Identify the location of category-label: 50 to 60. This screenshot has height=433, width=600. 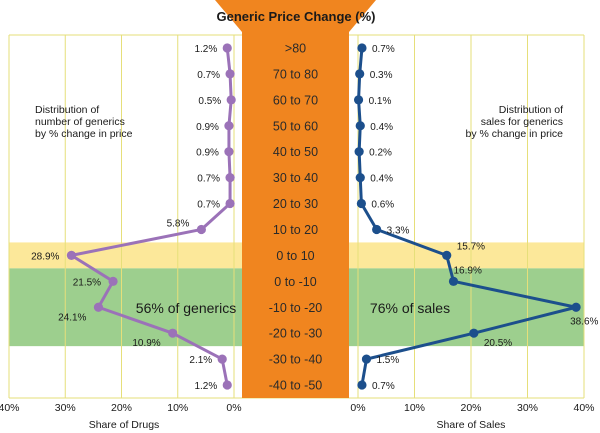
(295, 126).